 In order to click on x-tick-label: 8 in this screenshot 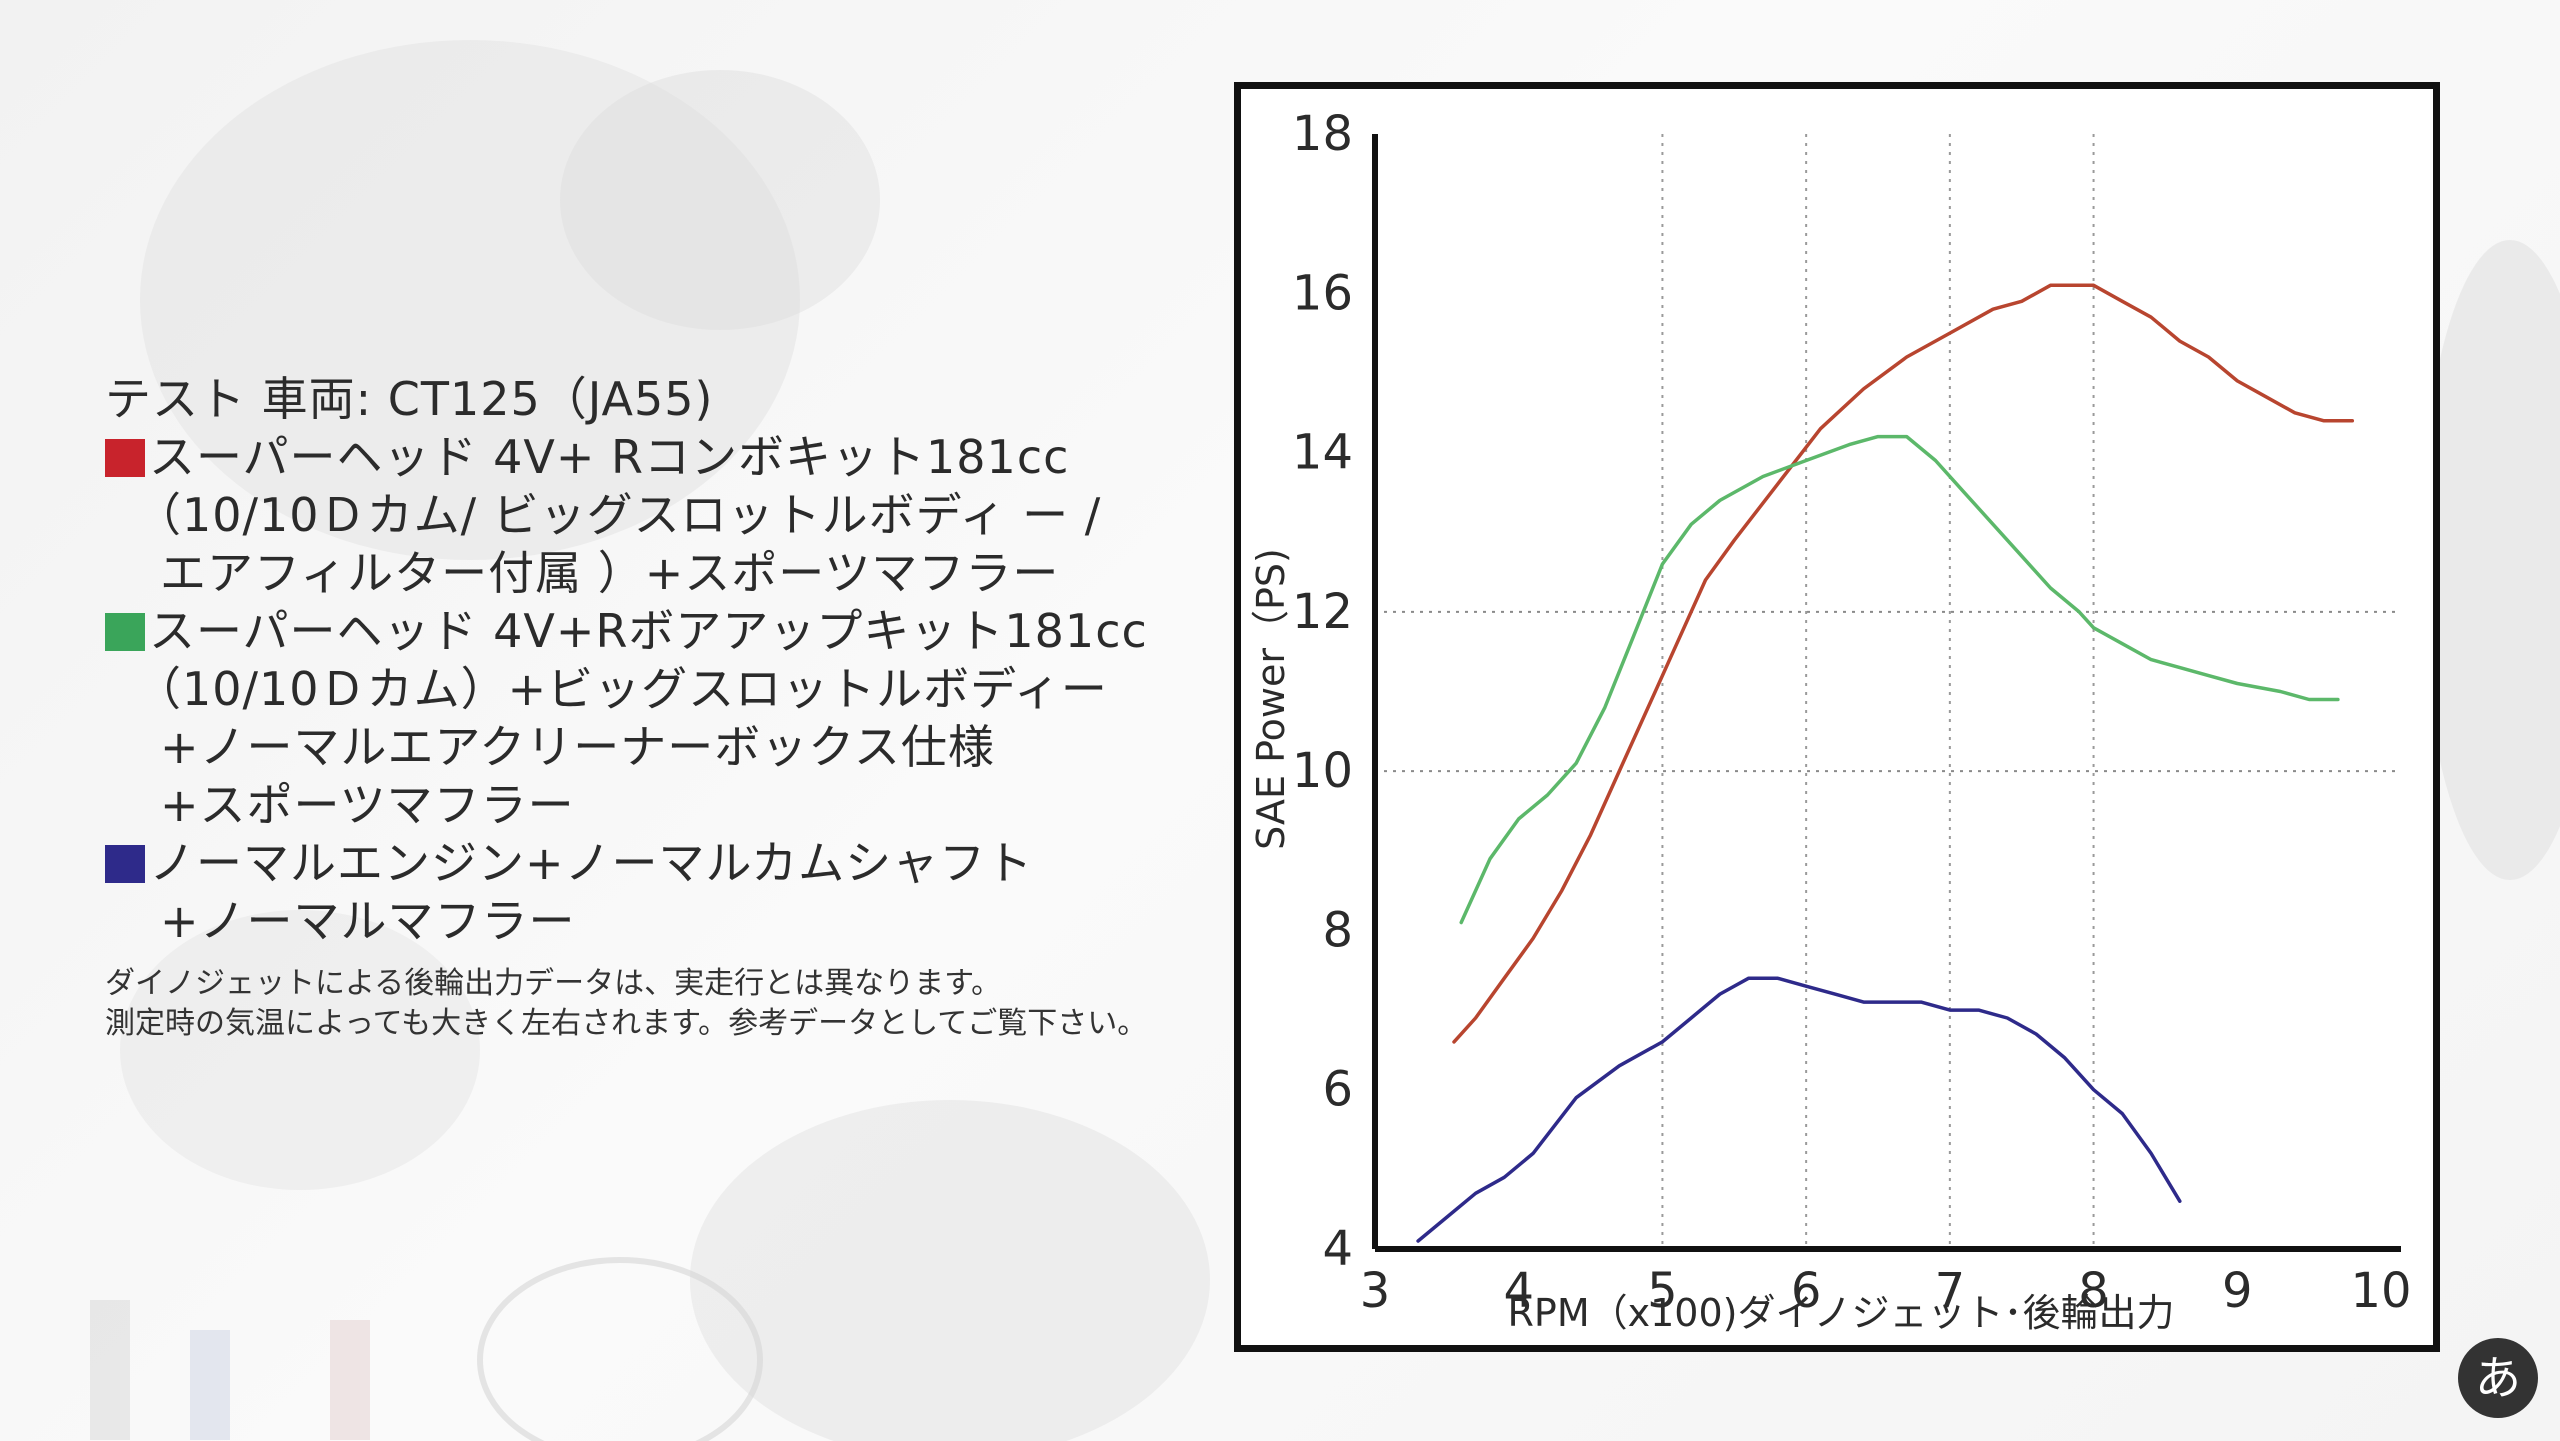, I will do `click(2093, 1291)`.